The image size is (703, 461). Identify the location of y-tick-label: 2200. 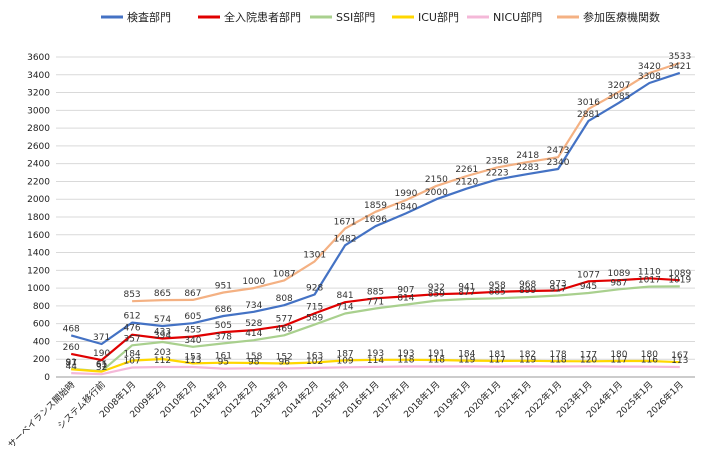
(38, 182).